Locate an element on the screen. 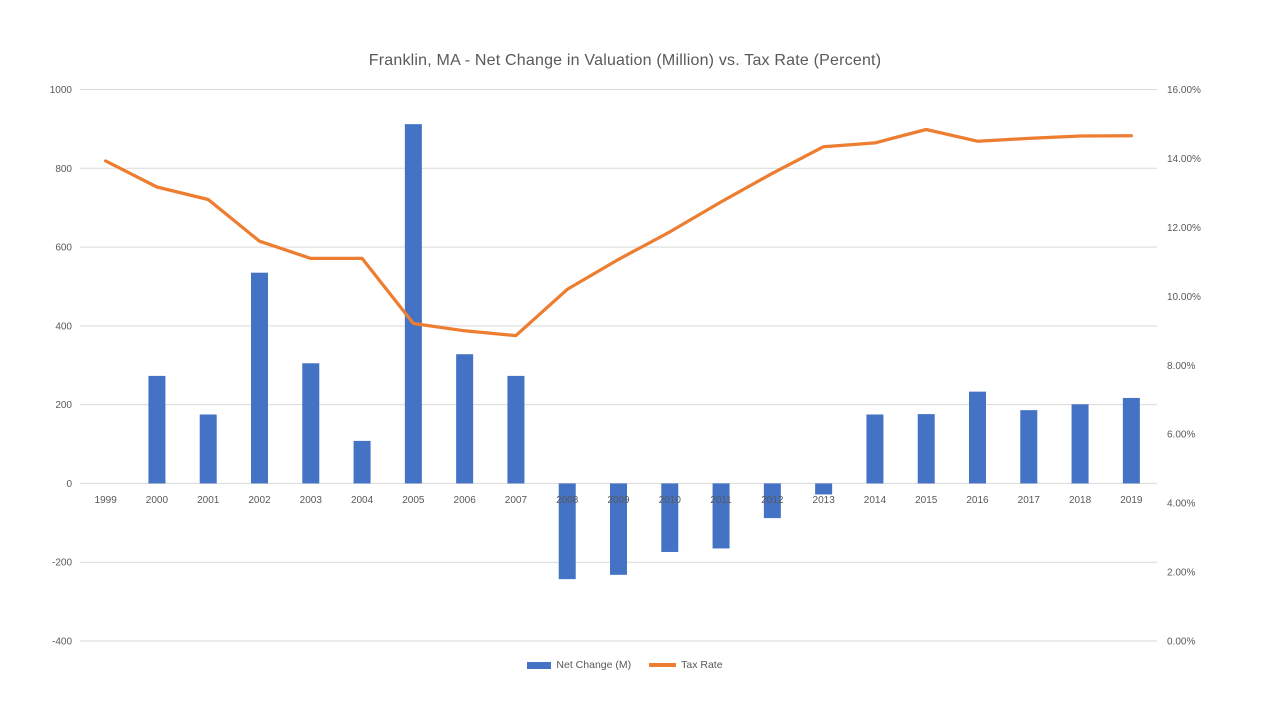 This screenshot has width=1280, height=720. legend-label-tax-rate: Tax Rate is located at coordinates (702, 665).